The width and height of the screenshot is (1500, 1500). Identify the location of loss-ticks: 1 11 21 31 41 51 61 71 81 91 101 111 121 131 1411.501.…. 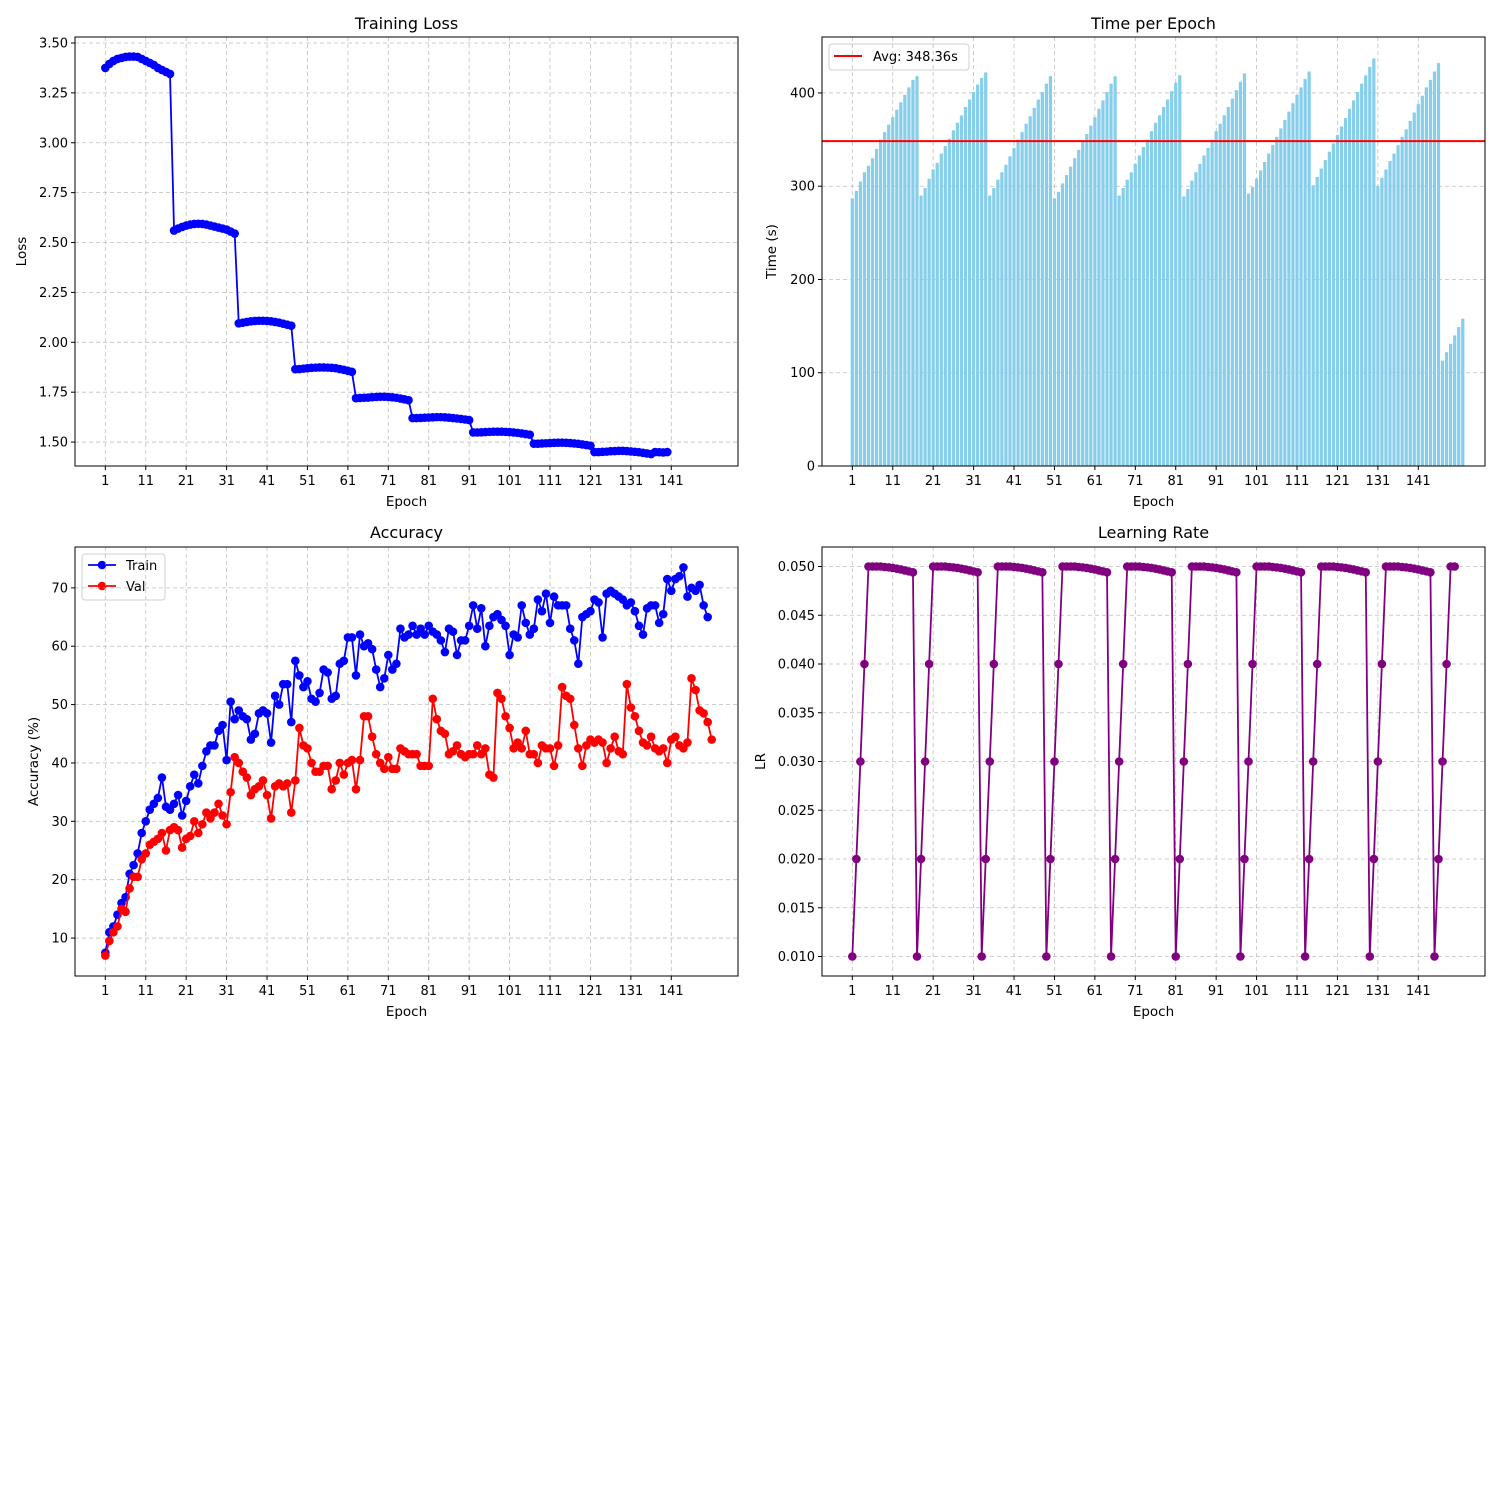
(361, 262).